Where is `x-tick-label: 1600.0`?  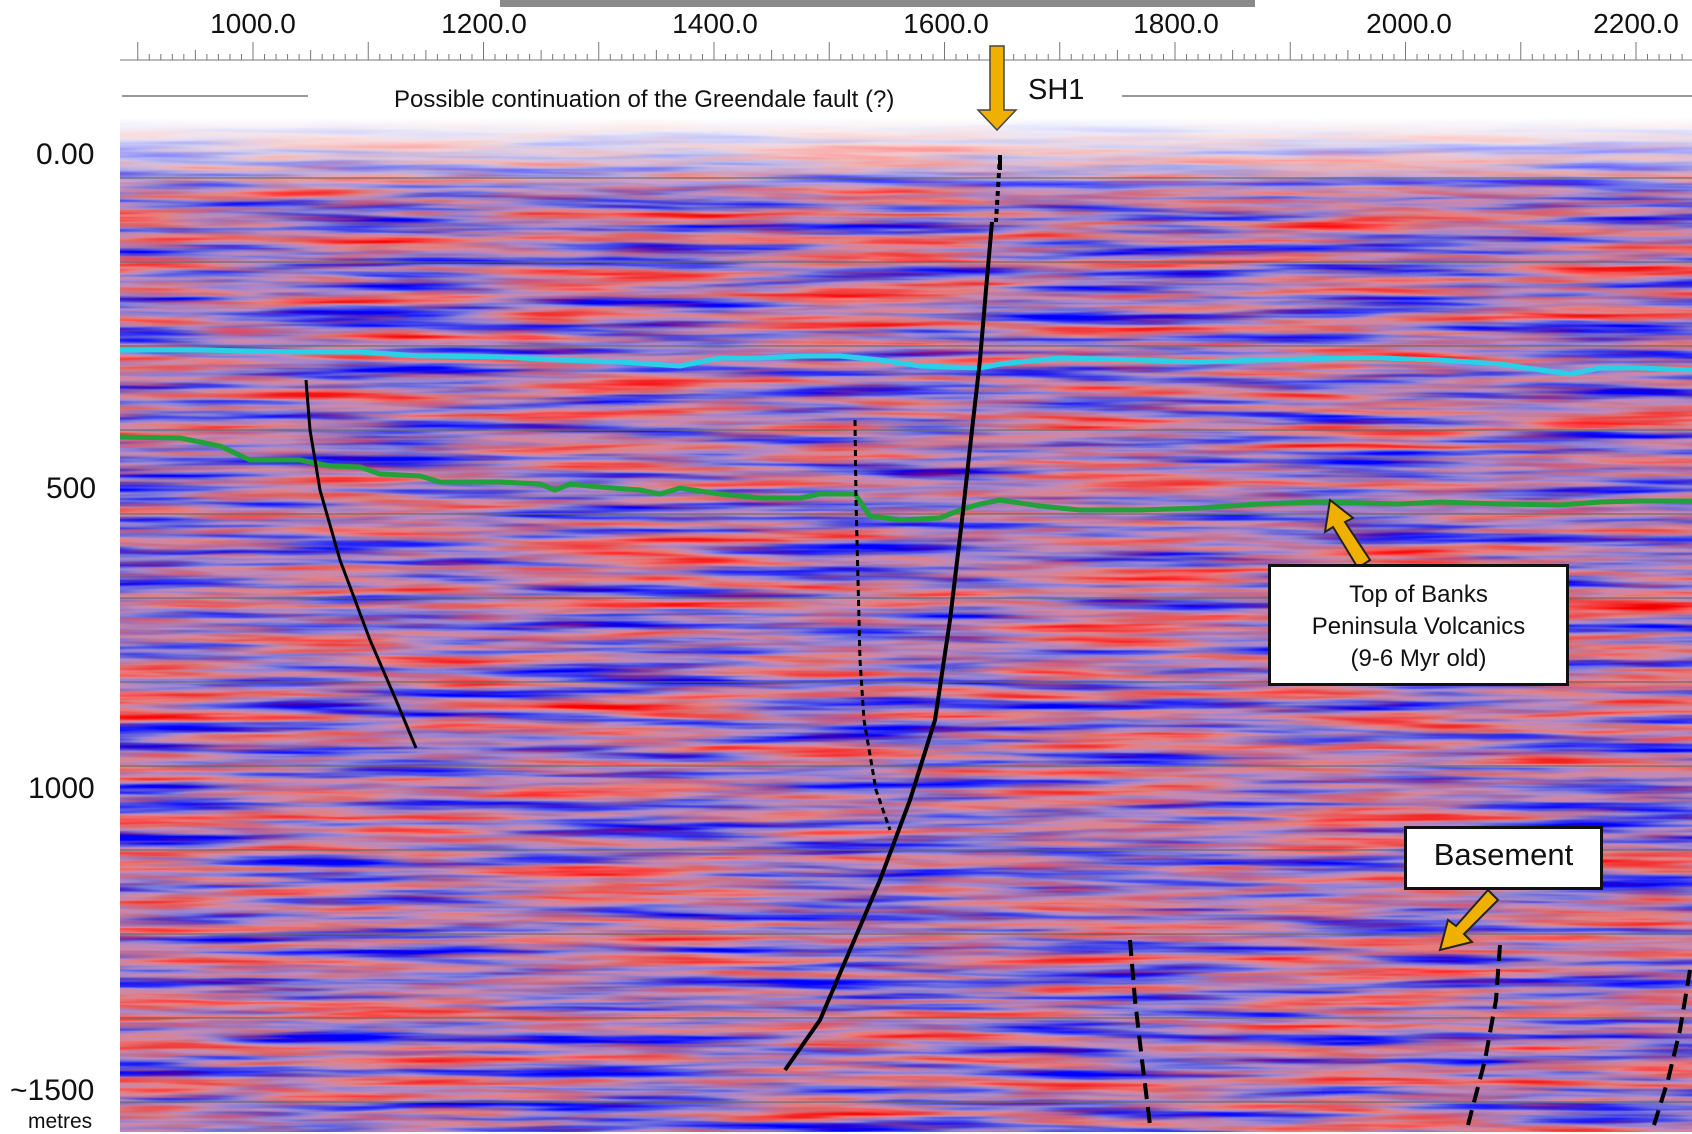 x-tick-label: 1600.0 is located at coordinates (946, 23).